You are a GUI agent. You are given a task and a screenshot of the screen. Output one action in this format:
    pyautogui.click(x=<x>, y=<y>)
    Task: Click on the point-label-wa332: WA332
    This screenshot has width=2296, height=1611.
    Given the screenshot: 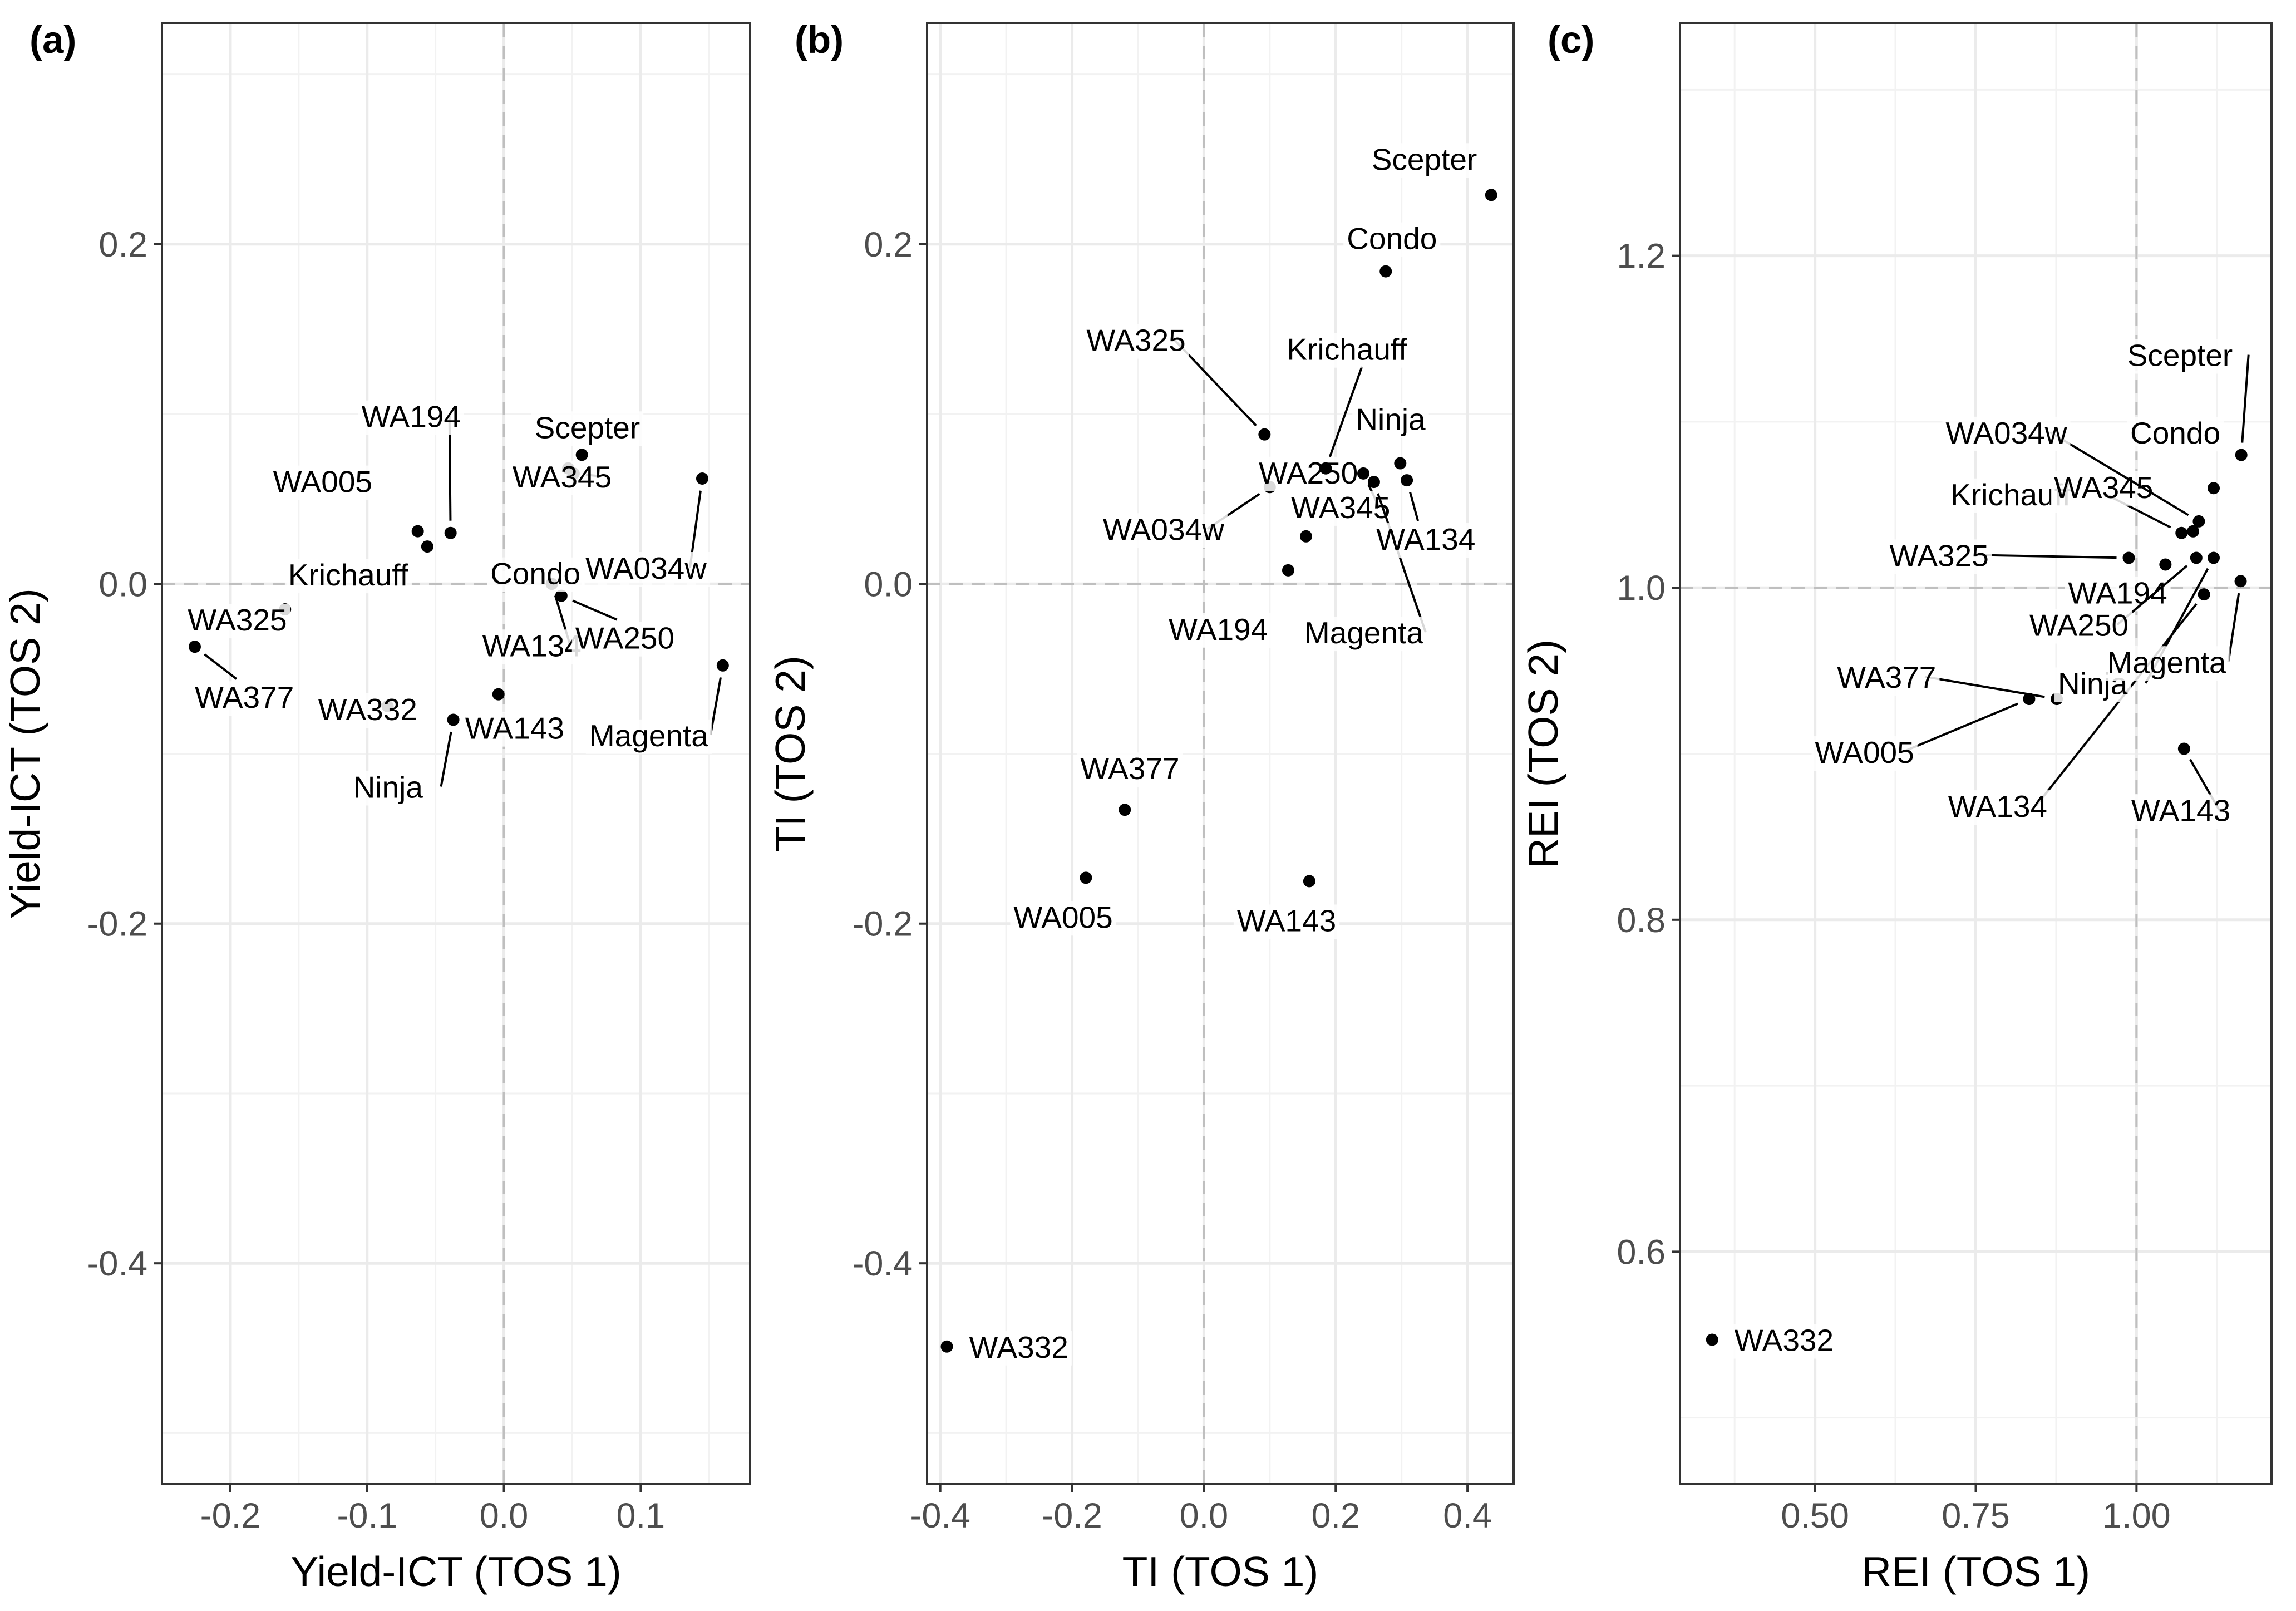 What is the action you would take?
    pyautogui.click(x=1784, y=1340)
    